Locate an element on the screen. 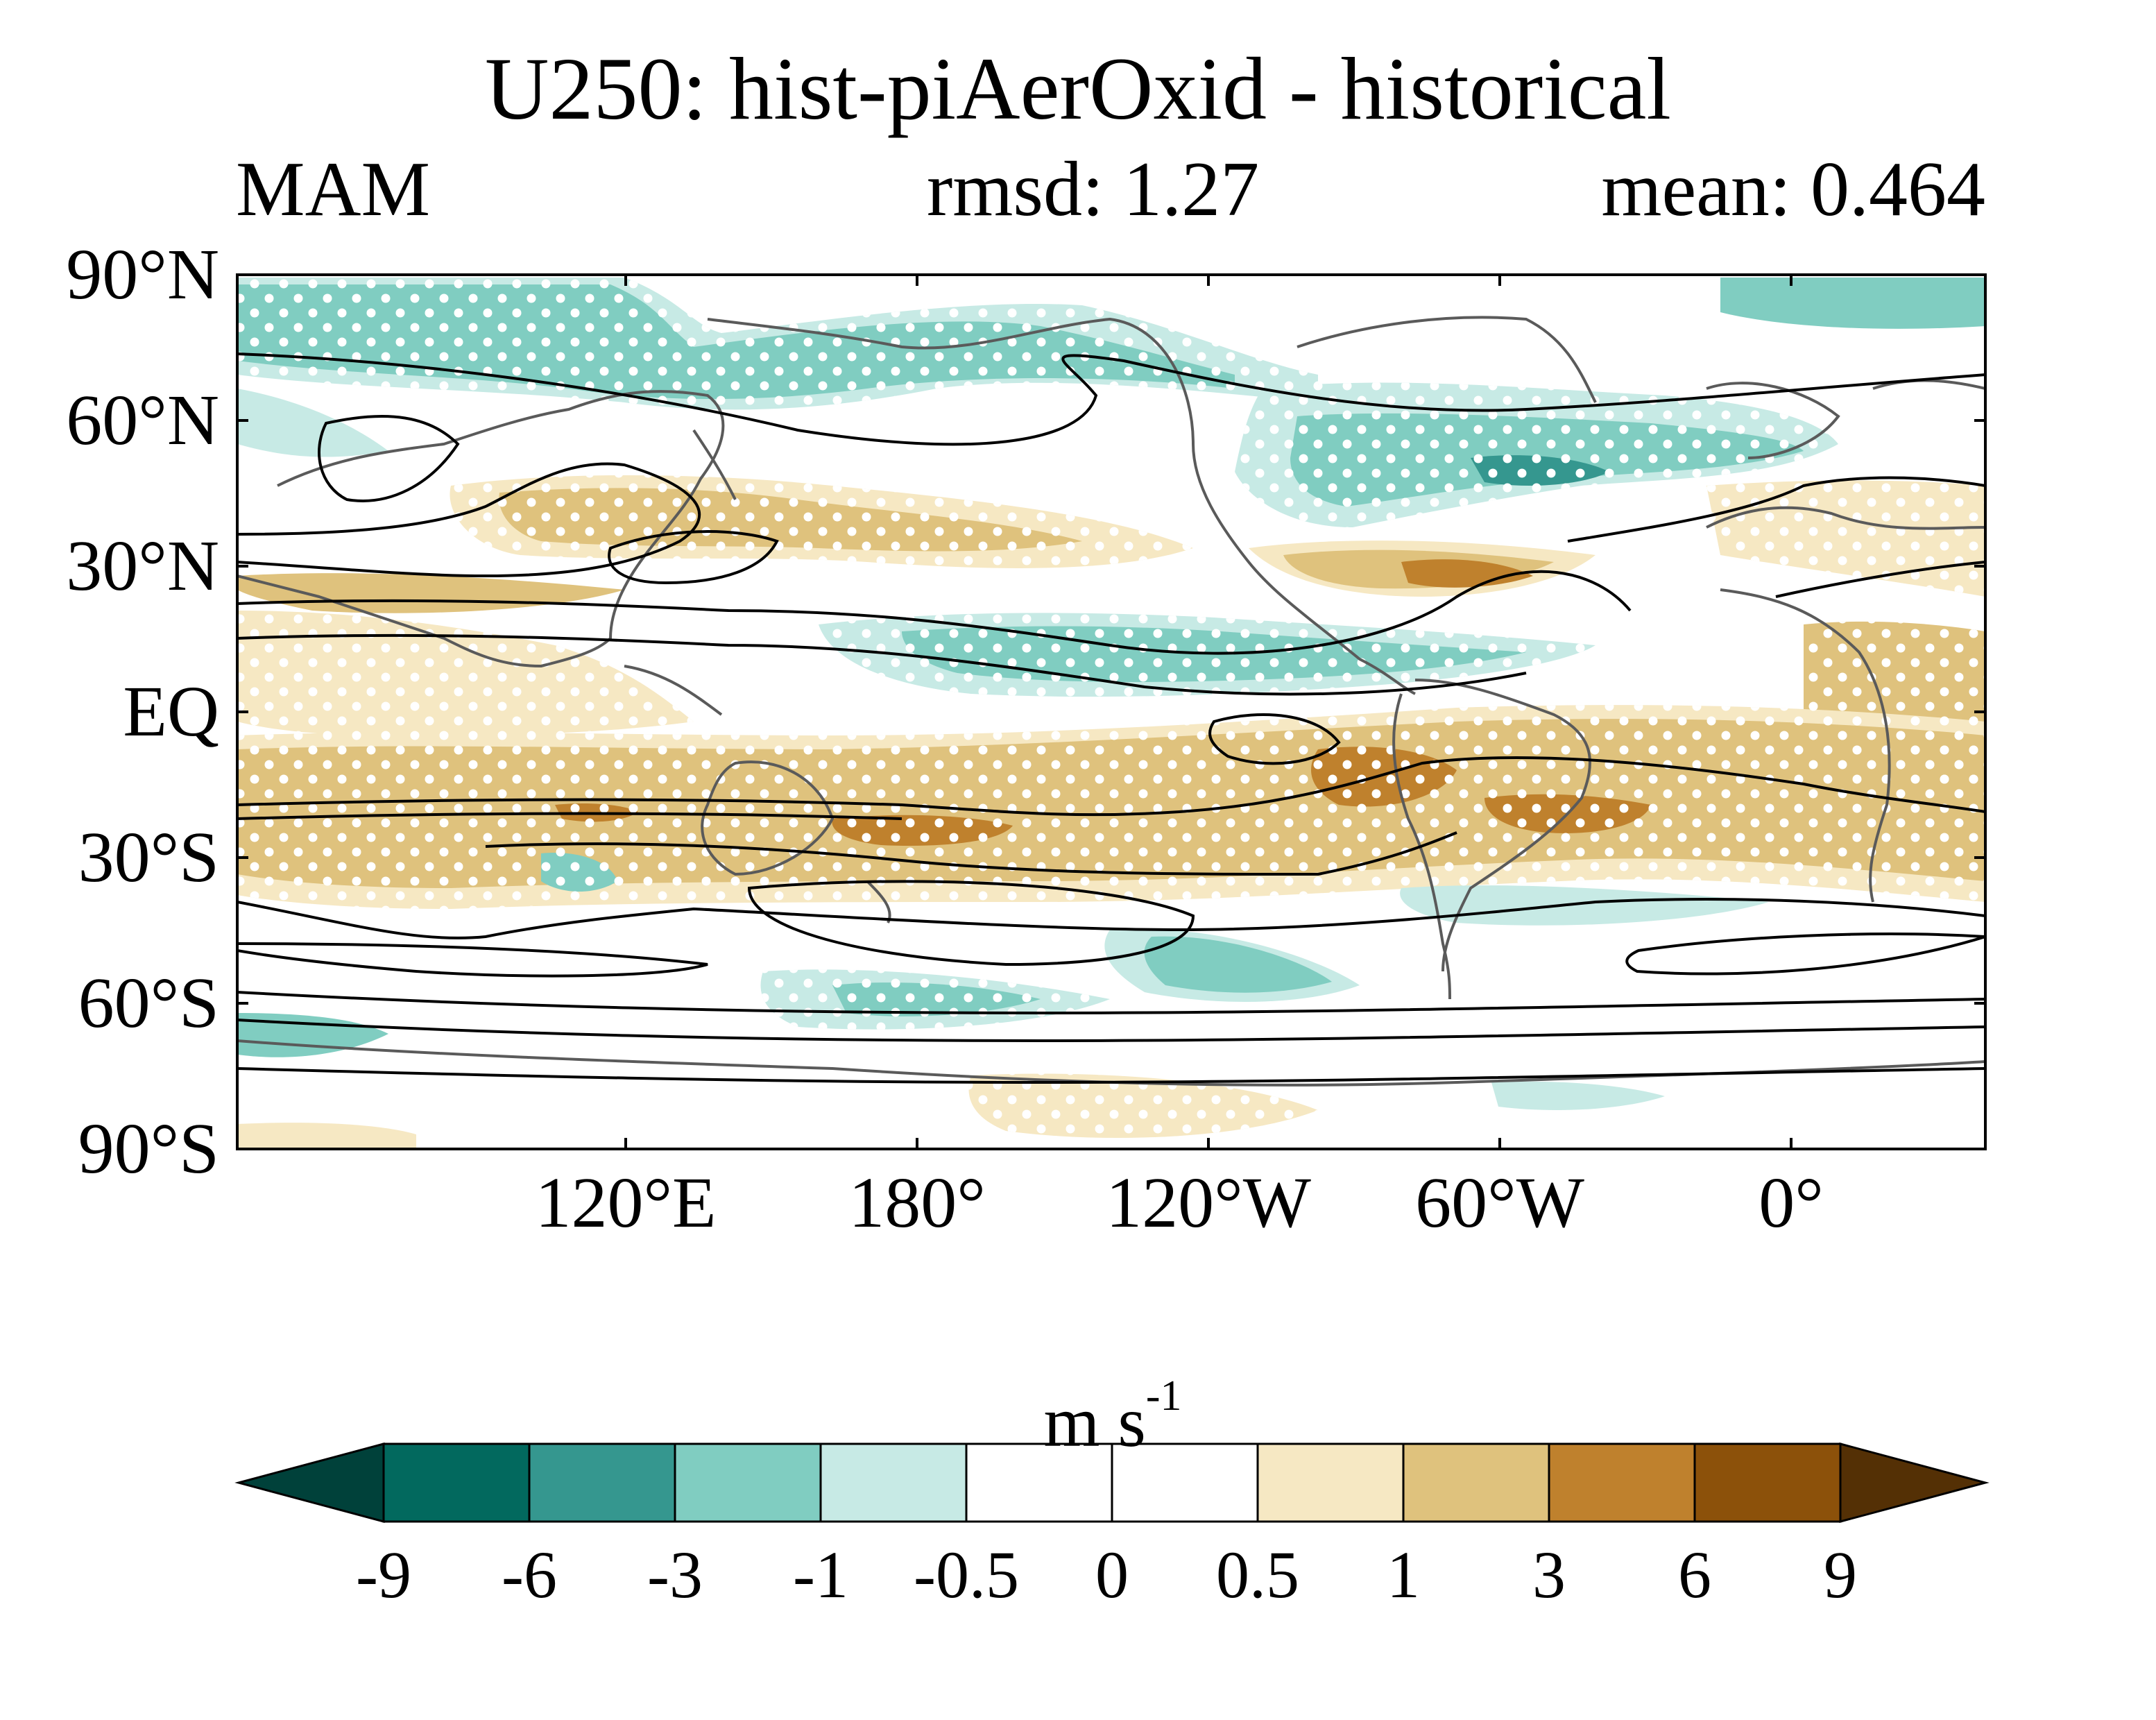 Image resolution: width=2156 pixels, height=1720 pixels. lat-label-90s: 90°S is located at coordinates (148, 1149).